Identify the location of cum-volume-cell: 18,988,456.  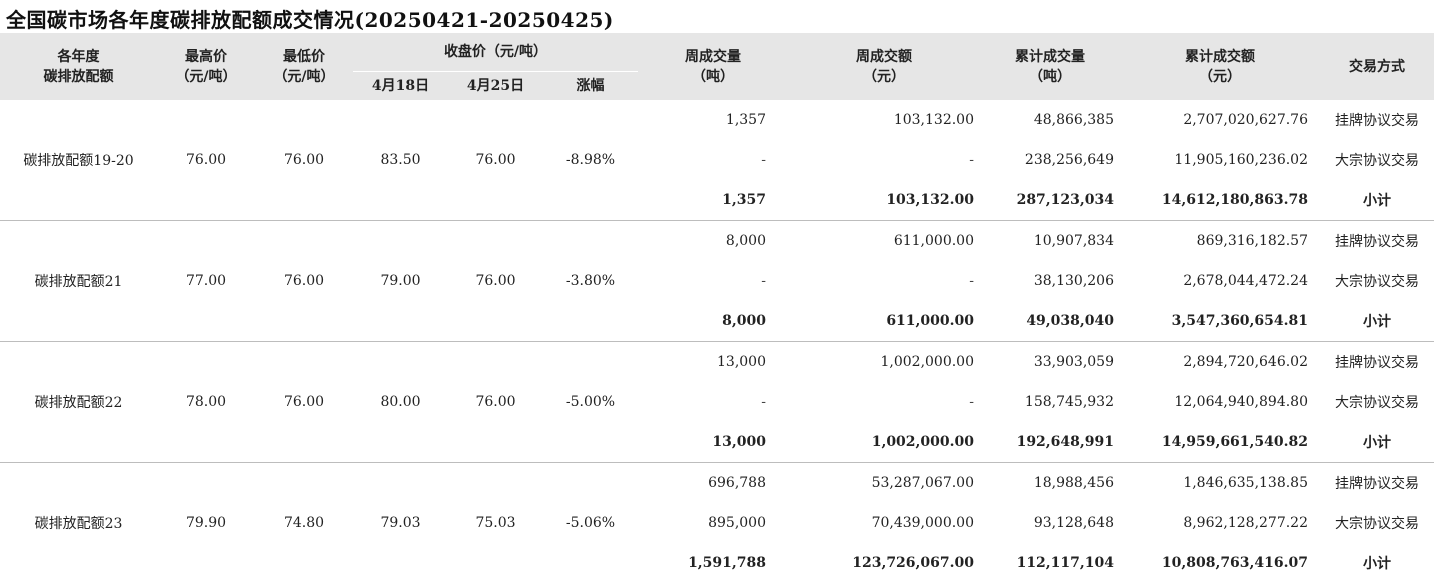
(1050, 483).